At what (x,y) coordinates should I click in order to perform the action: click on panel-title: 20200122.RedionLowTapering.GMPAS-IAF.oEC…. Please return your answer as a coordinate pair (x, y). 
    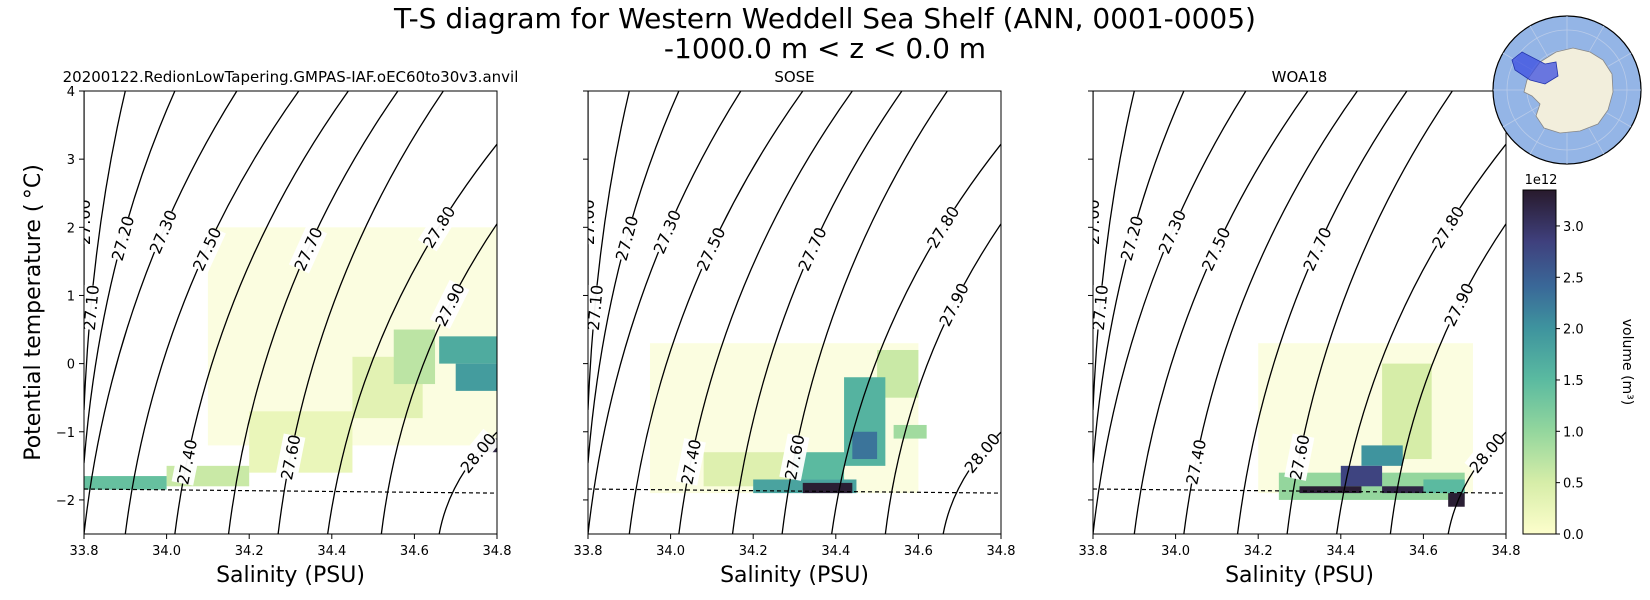
    Looking at the image, I should click on (291, 77).